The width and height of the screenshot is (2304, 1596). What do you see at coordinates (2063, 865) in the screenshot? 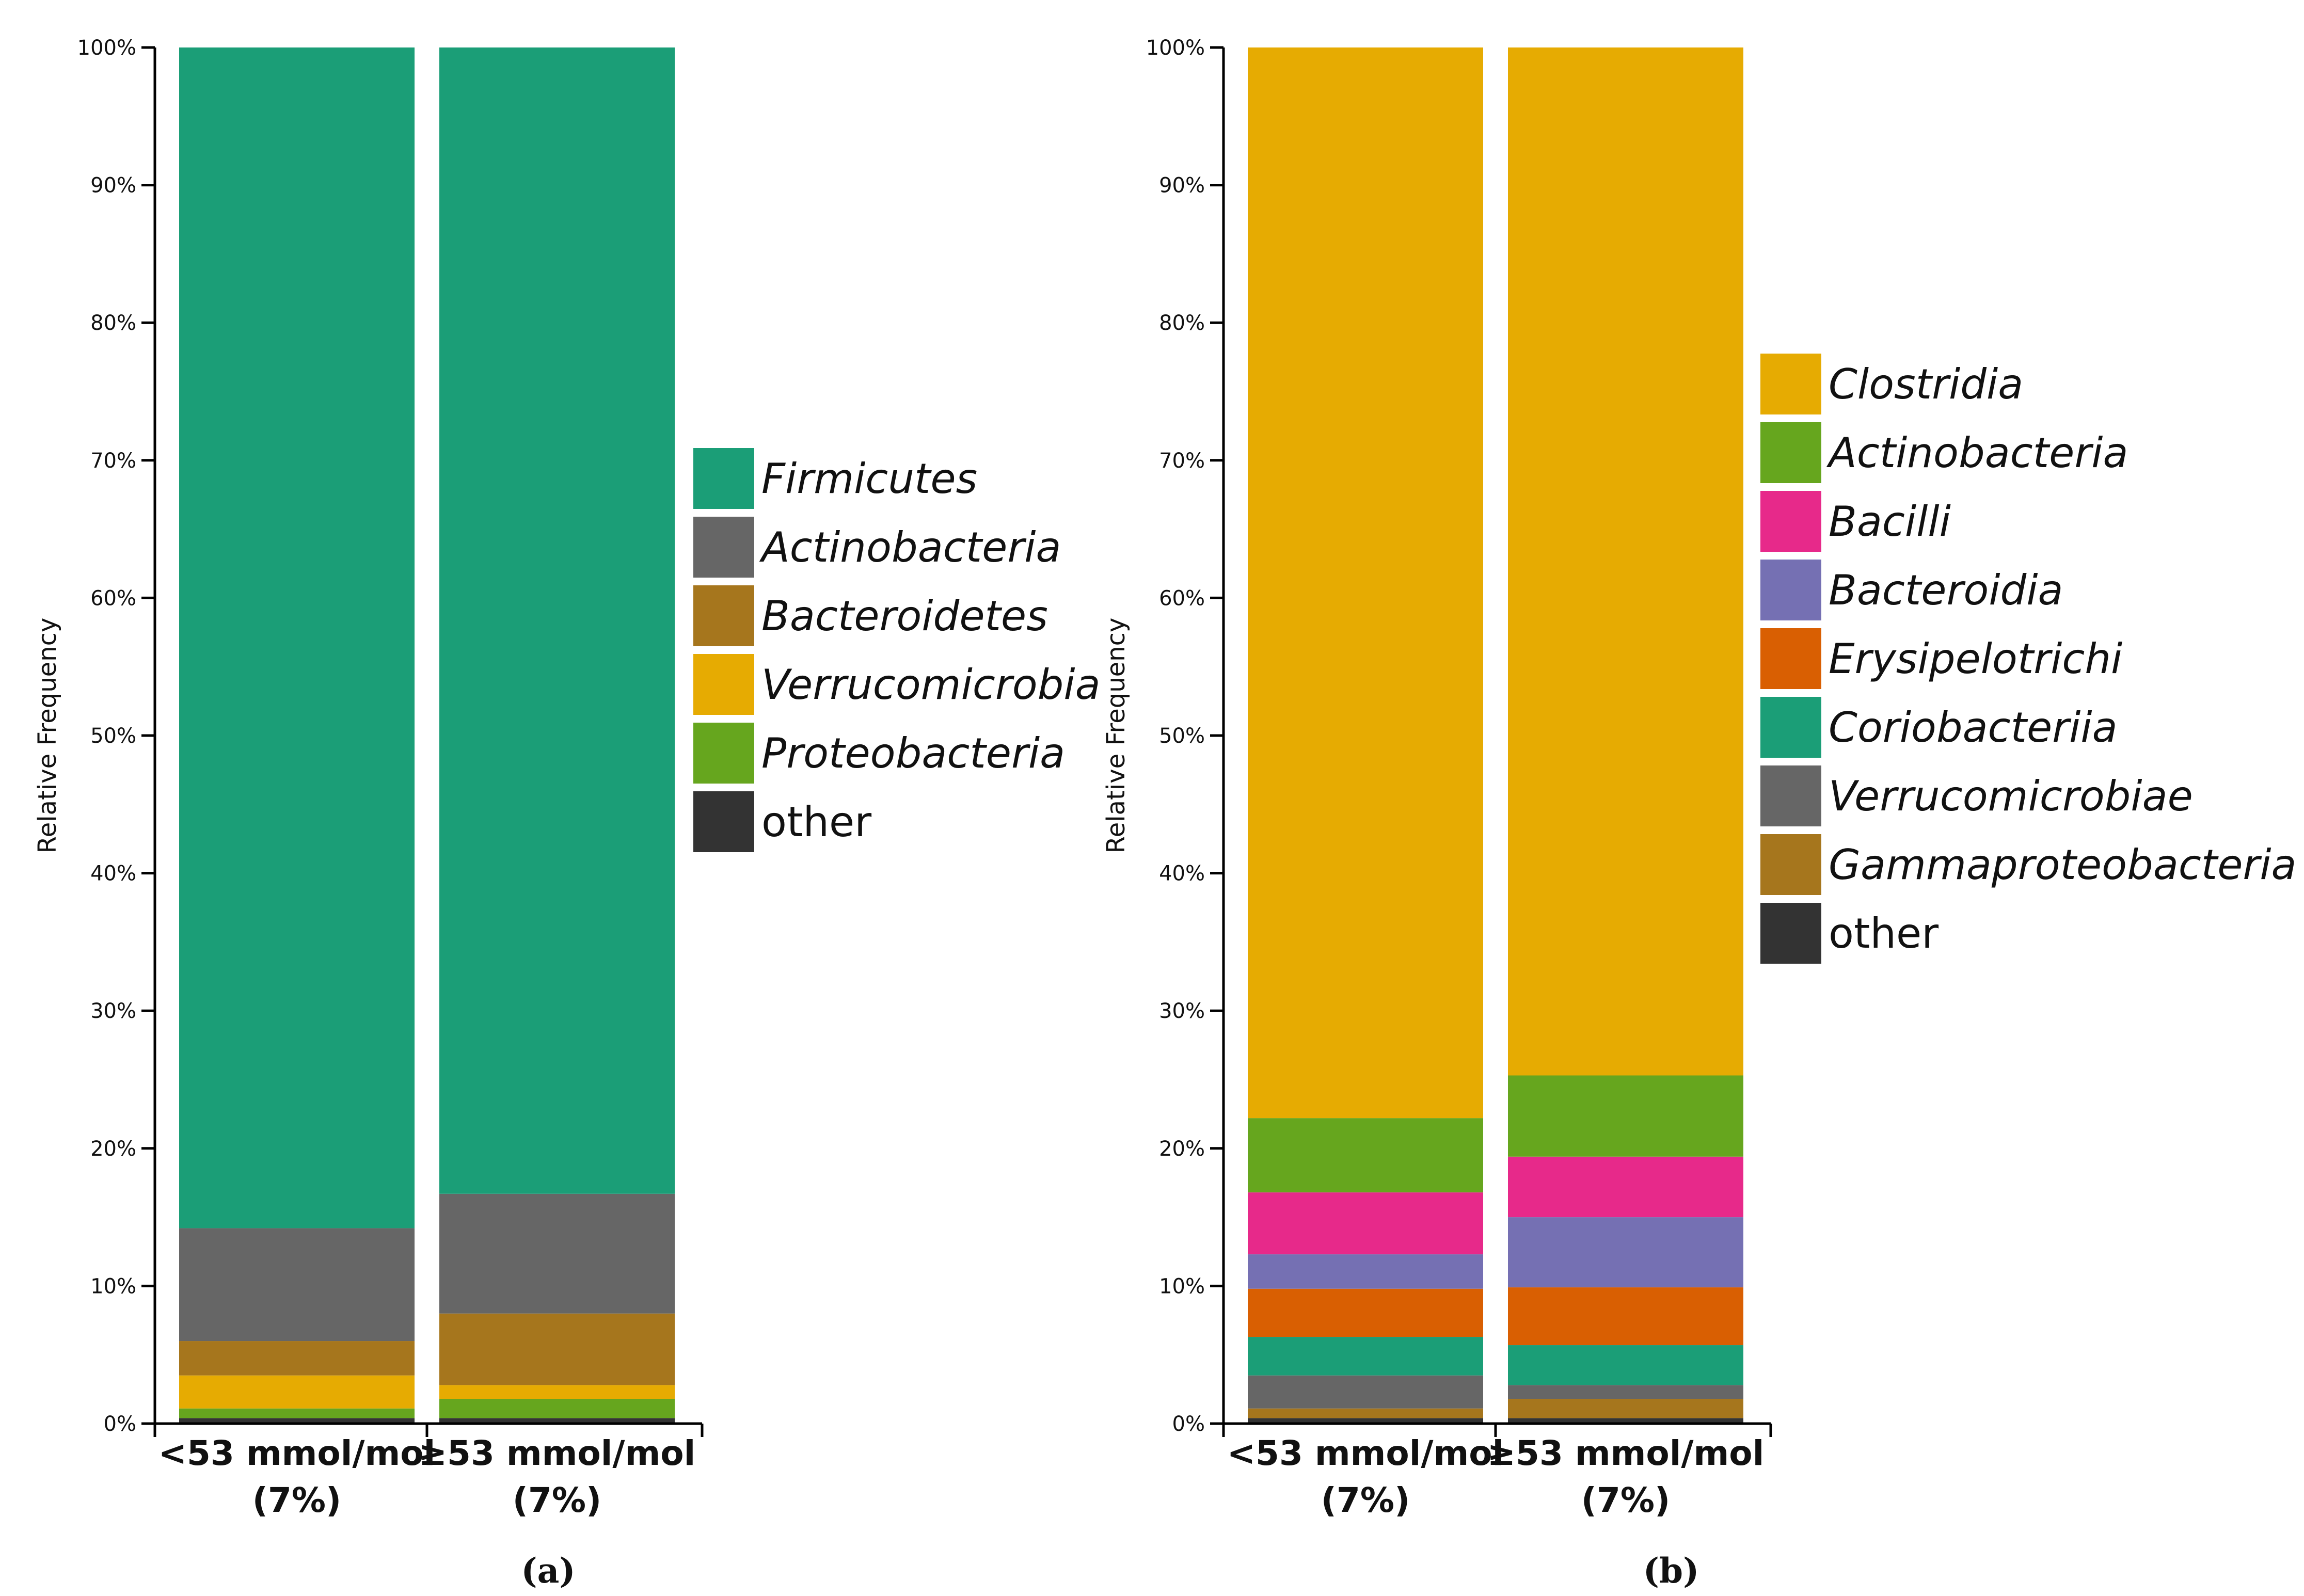
I see `legend-label: Gammaproteobacteria` at bounding box center [2063, 865].